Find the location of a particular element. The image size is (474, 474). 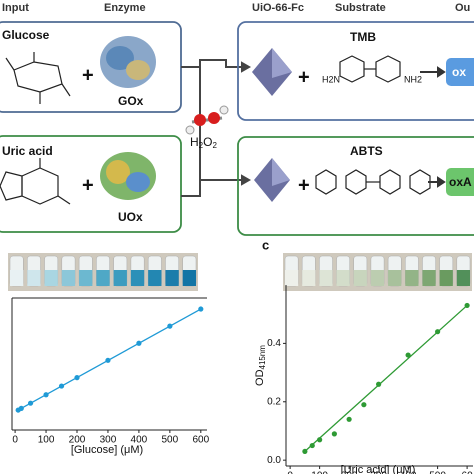

x-axis-label: [Glucose] (μM) is located at coordinates (107, 450).